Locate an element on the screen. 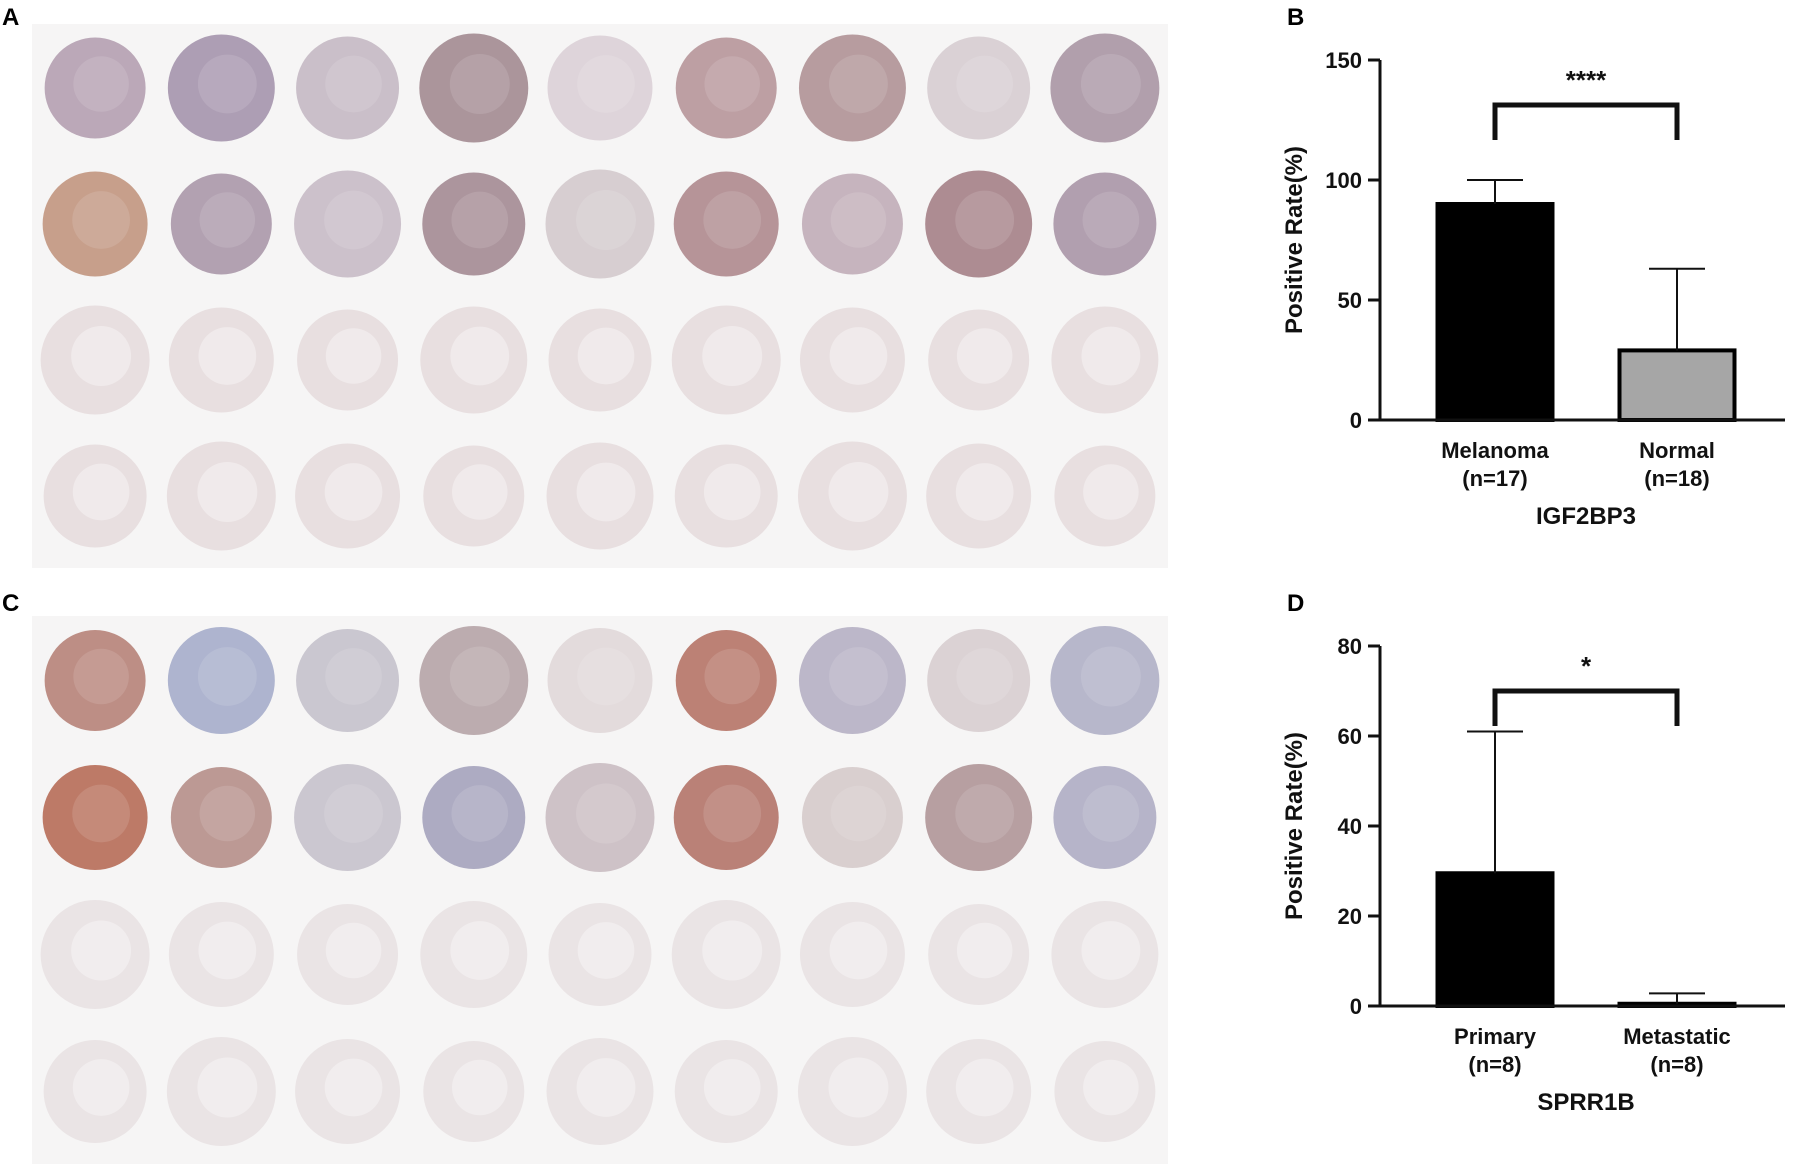 This screenshot has height=1168, width=1805. panel-label-c: C is located at coordinates (11, 603).